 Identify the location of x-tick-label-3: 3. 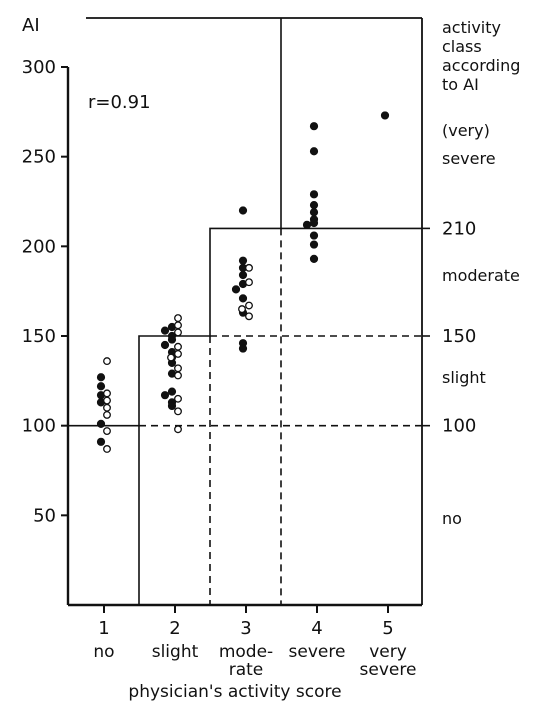
(245, 628).